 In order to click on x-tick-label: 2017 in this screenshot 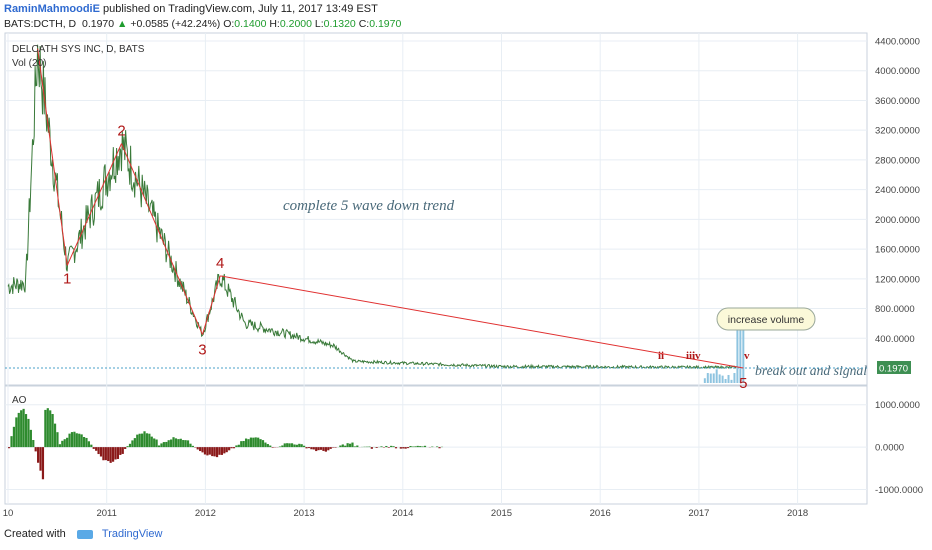, I will do `click(698, 513)`.